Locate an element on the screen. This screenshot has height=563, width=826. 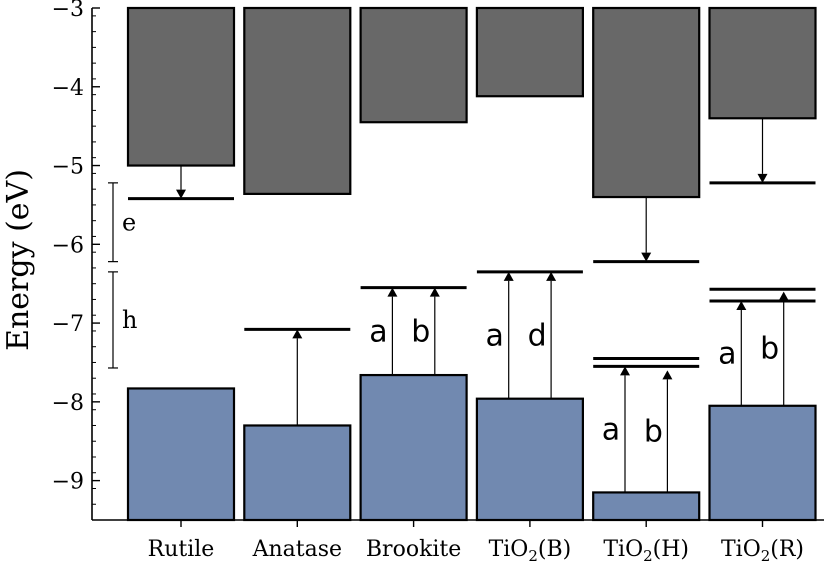
arrow-label-11: b is located at coordinates (769, 349).